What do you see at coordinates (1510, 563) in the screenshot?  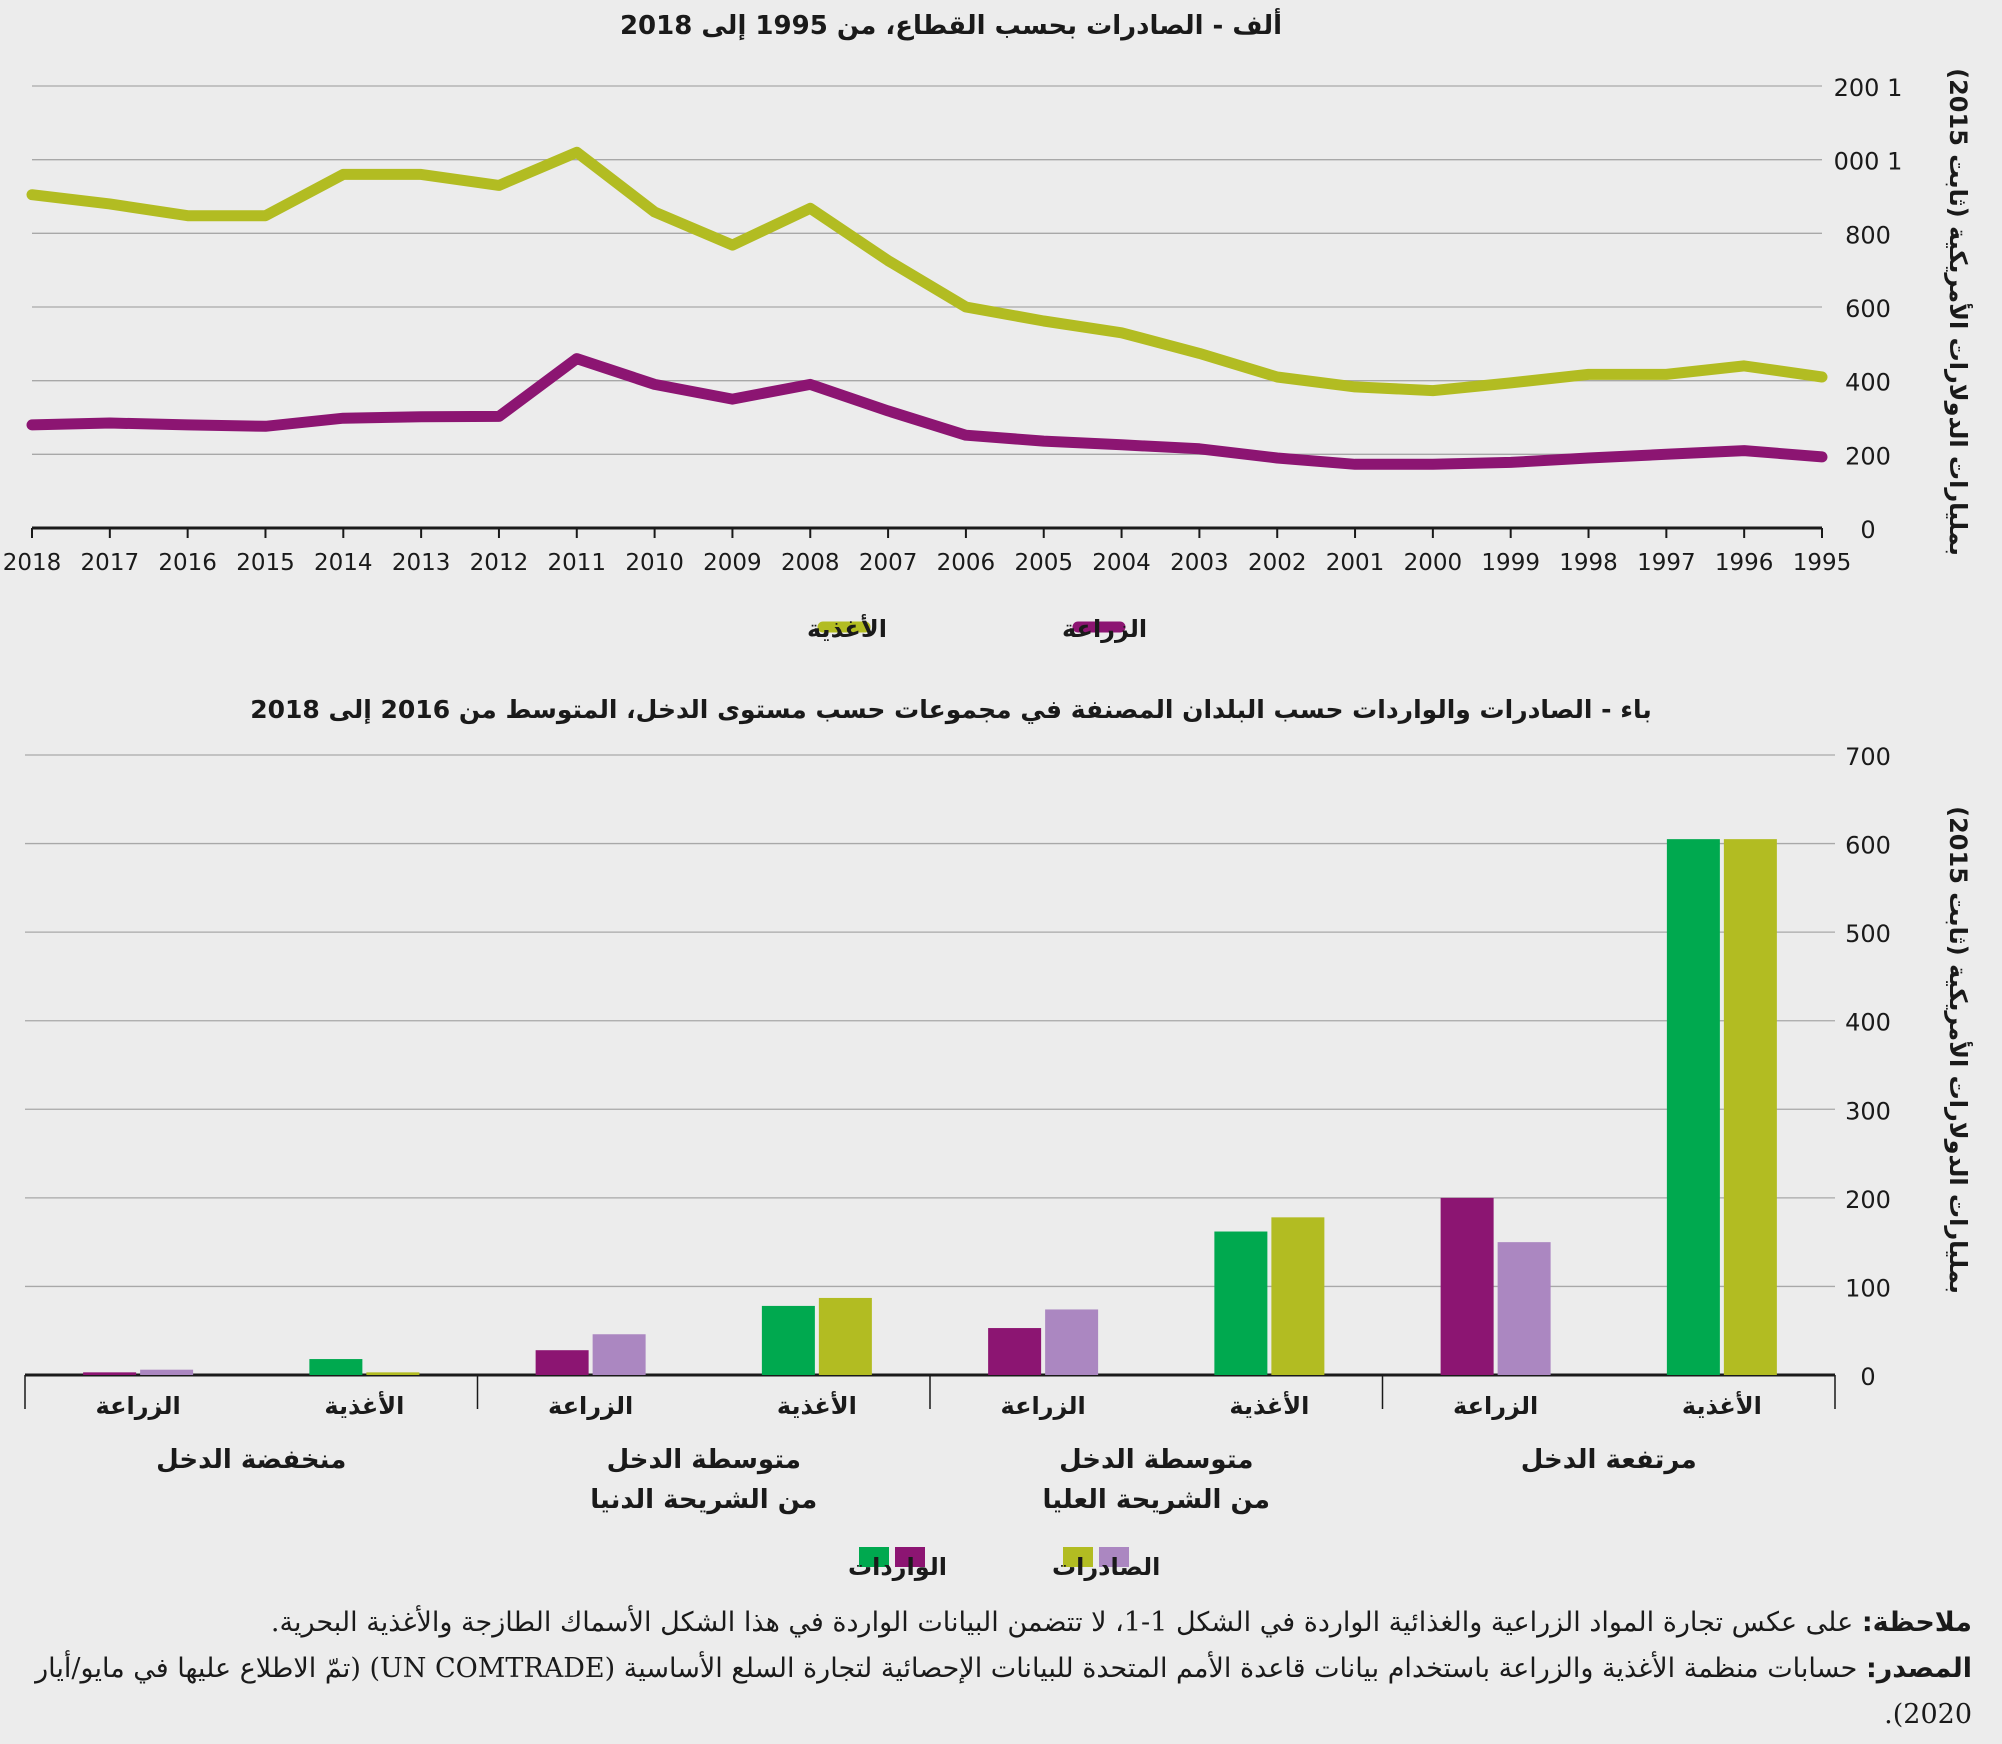 I see `x-tick-label: 1999` at bounding box center [1510, 563].